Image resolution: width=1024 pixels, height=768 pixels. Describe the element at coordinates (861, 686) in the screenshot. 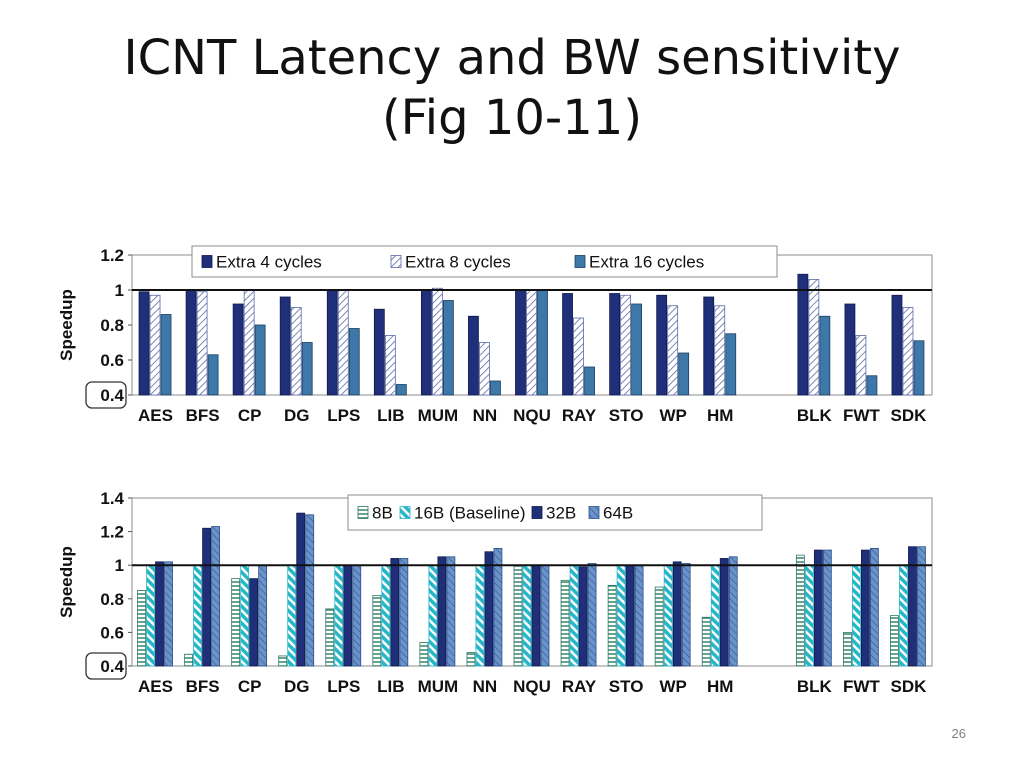

I see `x-tick-label: FWT` at that location.